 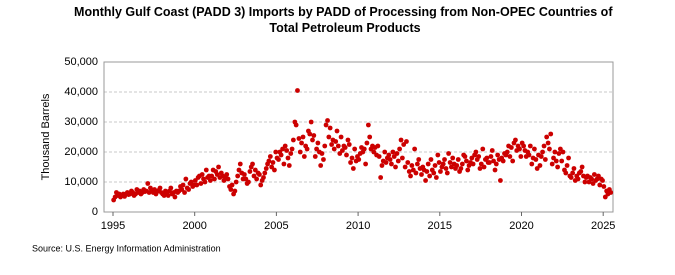 What do you see at coordinates (81, 62) in the screenshot?
I see `y-tick-label: 50,000` at bounding box center [81, 62].